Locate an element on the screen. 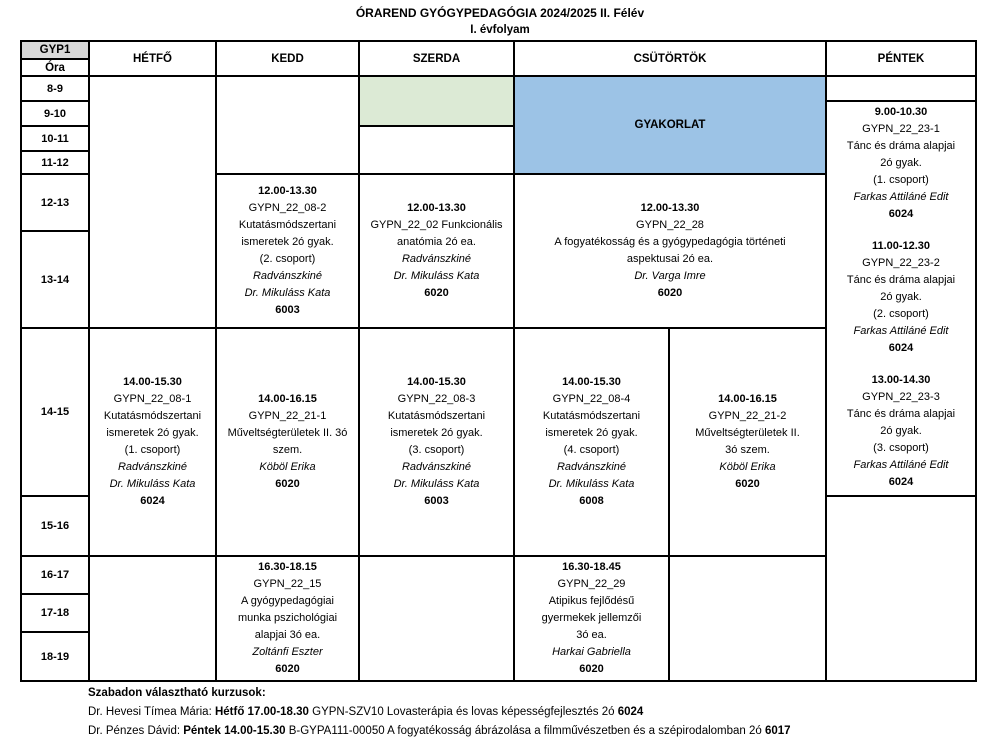 The height and width of the screenshot is (747, 1000). course-line: 6008 is located at coordinates (591, 501).